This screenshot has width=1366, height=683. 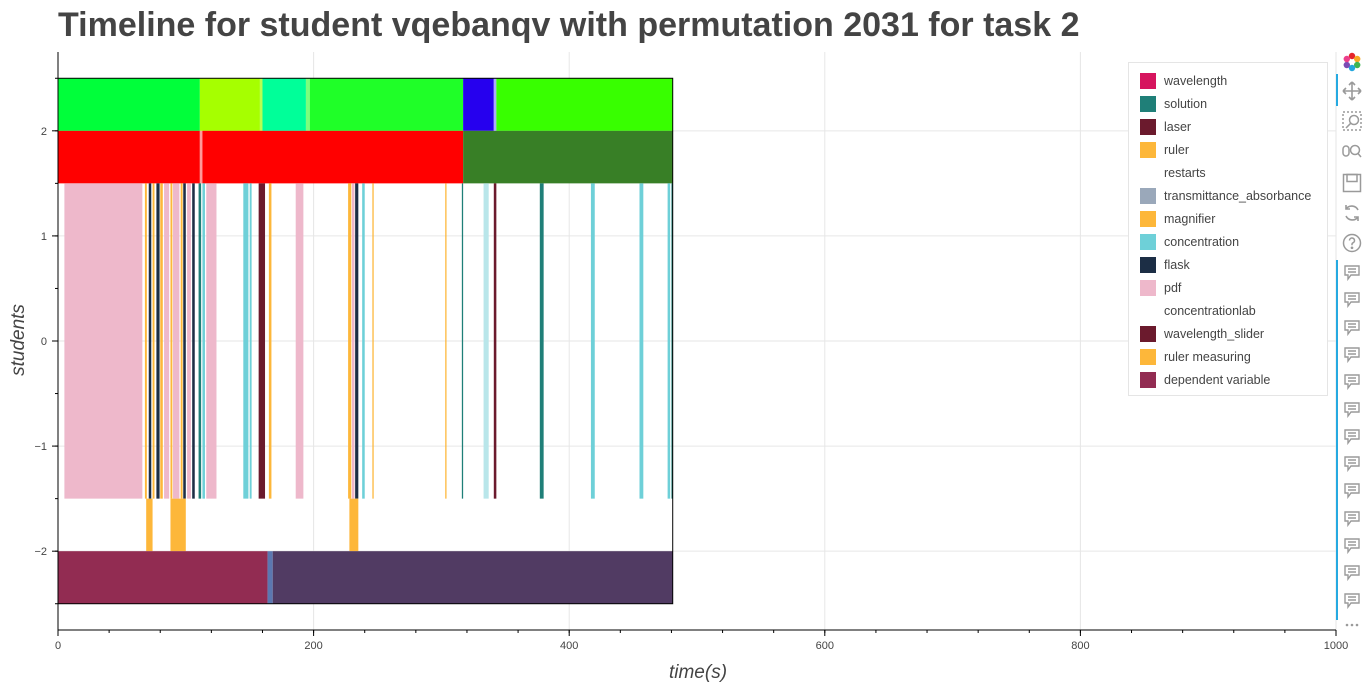 I want to click on x-tick-label: 400, so click(x=569, y=646).